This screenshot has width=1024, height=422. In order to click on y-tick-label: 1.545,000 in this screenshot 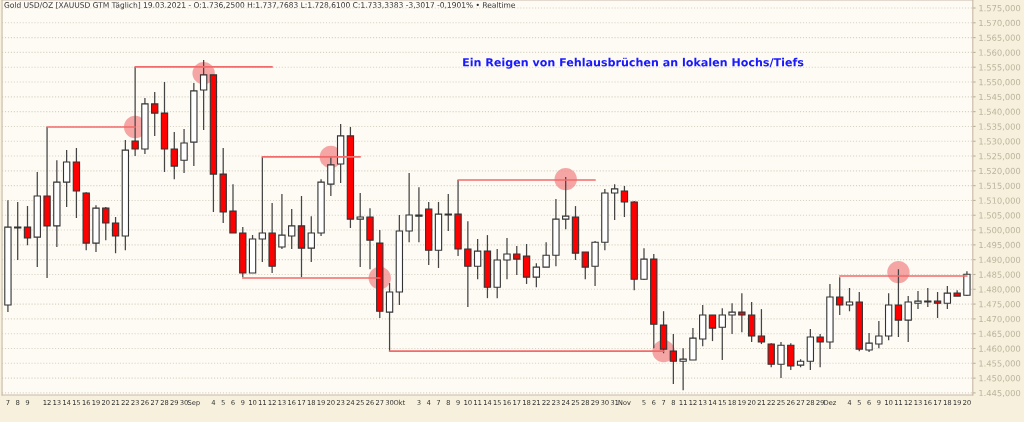, I will do `click(1000, 97)`.